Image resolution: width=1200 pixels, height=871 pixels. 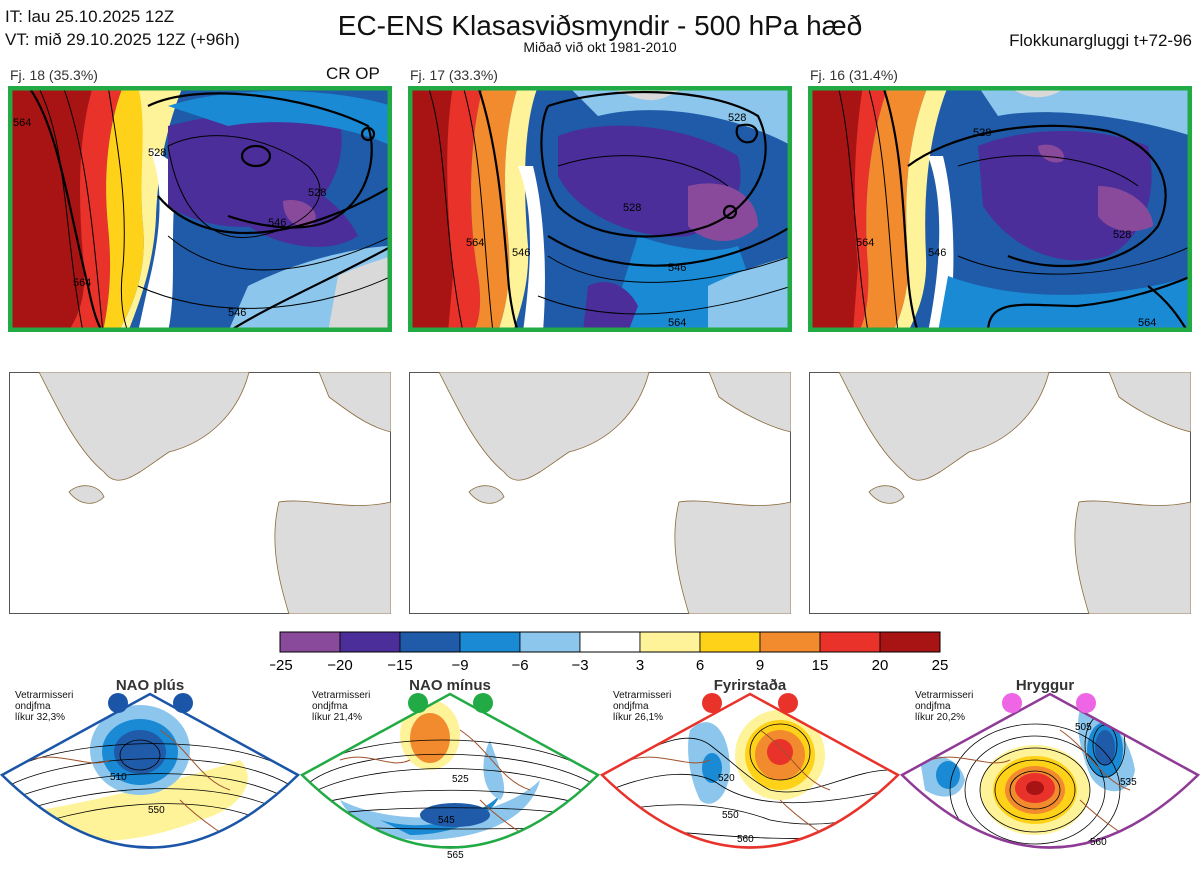 What do you see at coordinates (726, 778) in the screenshot?
I see `regime-3-contour-label: 520` at bounding box center [726, 778].